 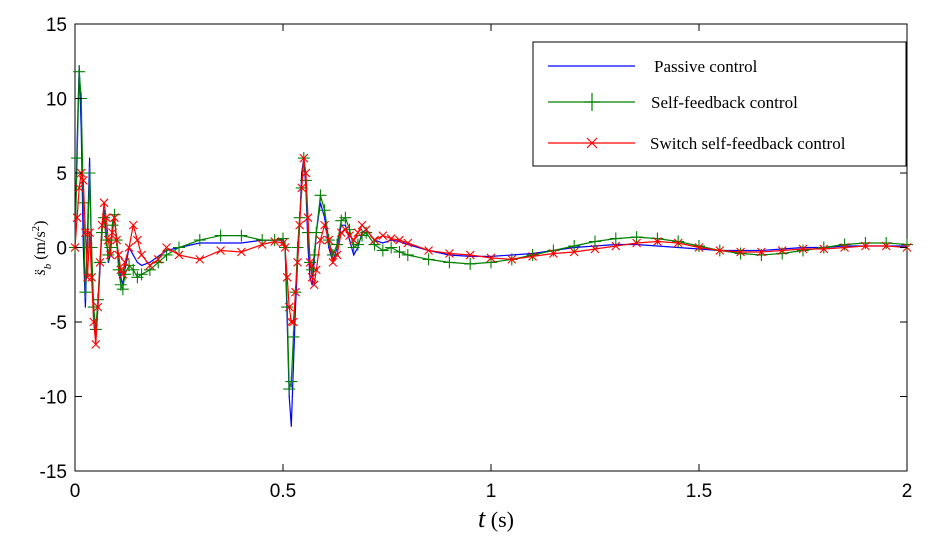 I want to click on y-axis-label-part-3: 2, so click(x=36, y=229).